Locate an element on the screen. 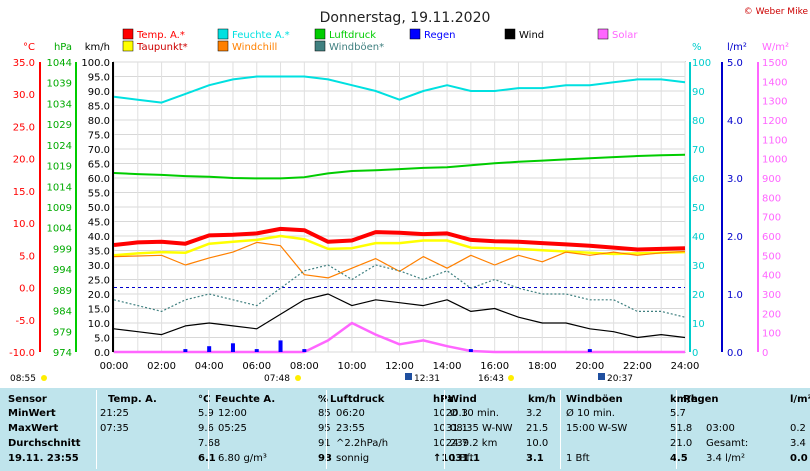 The image size is (810, 471). wind-axis-tick: 90.0 is located at coordinates (99, 92).